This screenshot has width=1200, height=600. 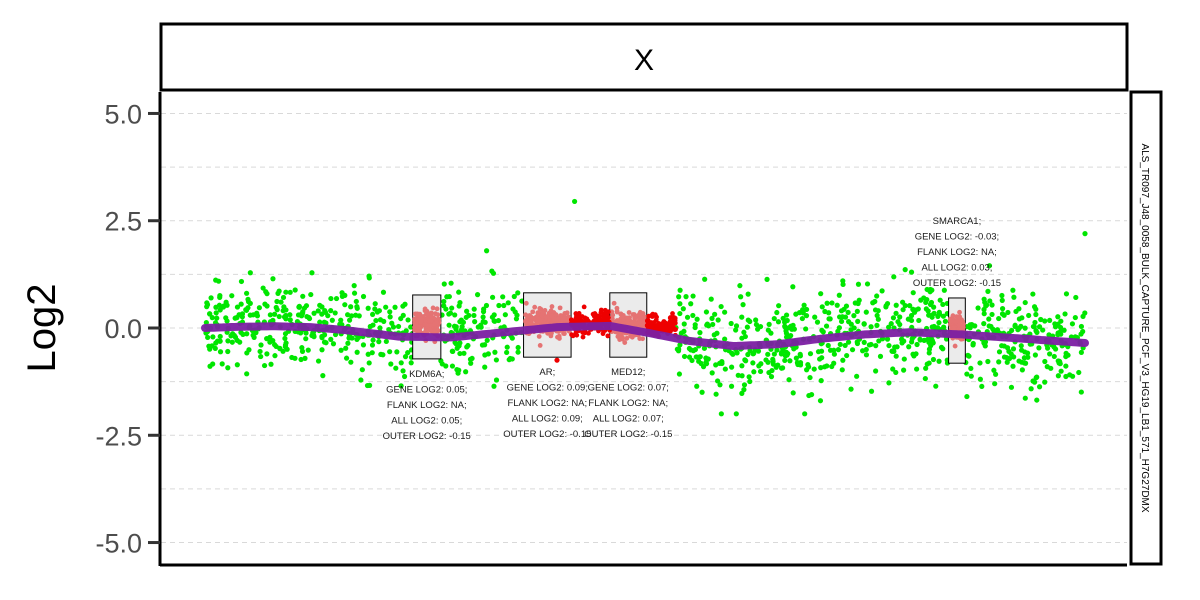 I want to click on outlier-point, so click(x=575, y=201).